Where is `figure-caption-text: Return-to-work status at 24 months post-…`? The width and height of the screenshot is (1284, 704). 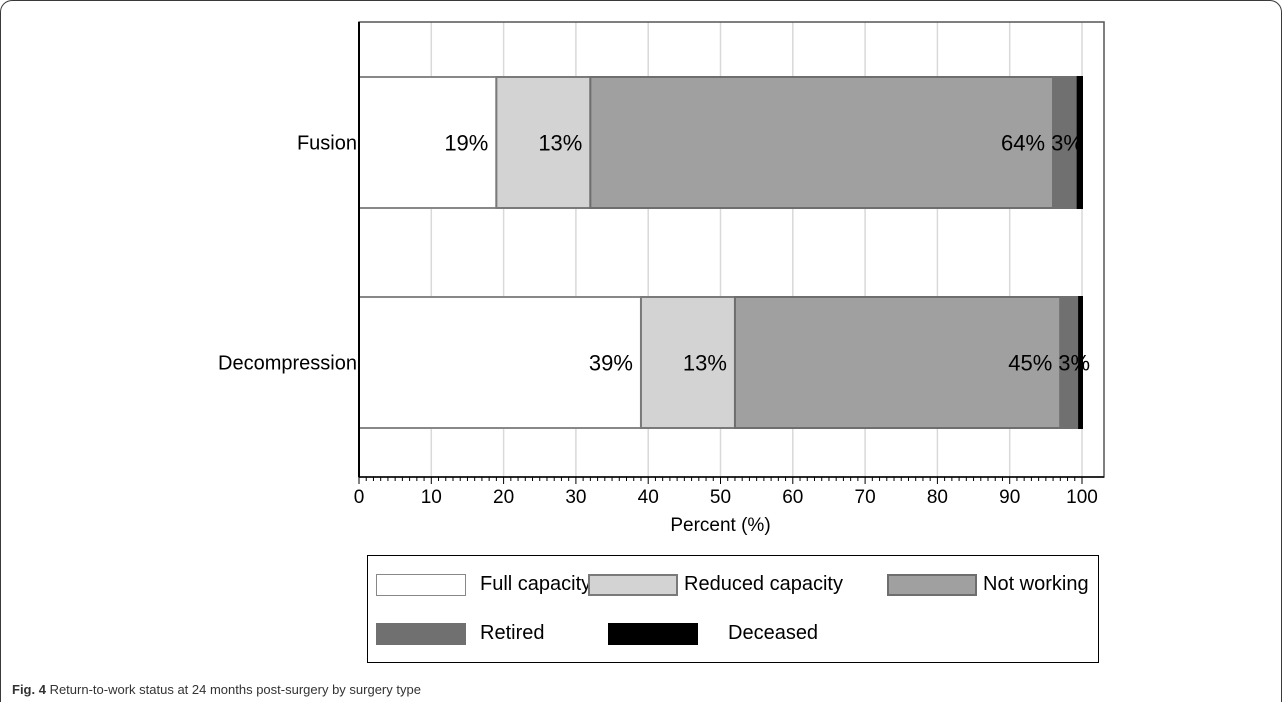
figure-caption-text: Return-to-work status at 24 months post-… is located at coordinates (233, 689).